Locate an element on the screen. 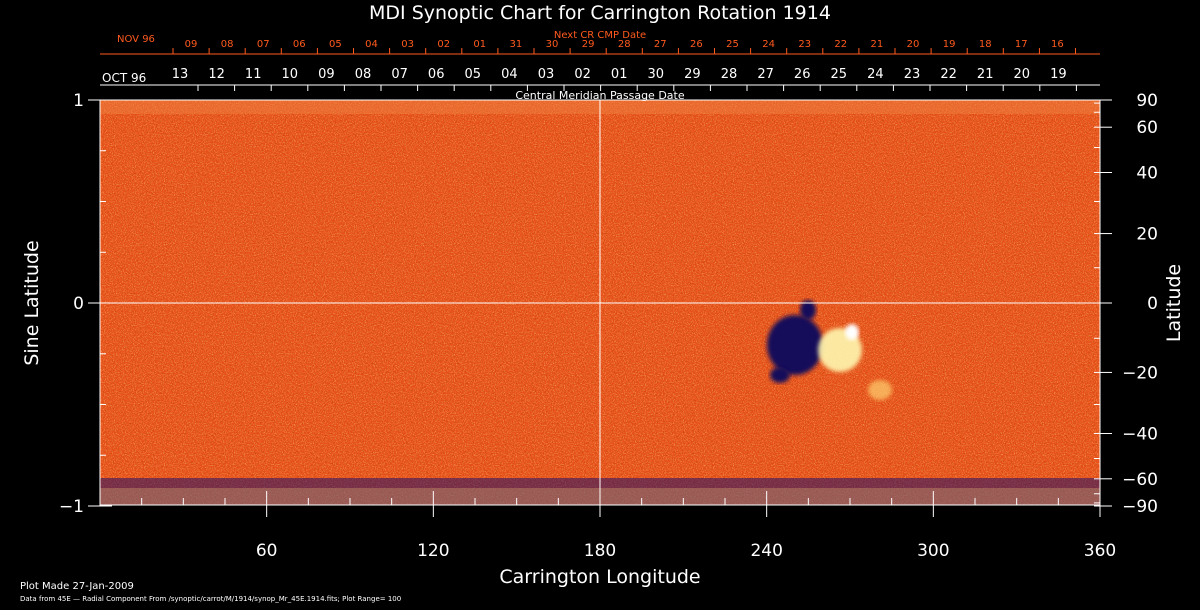  top-axis-label: 05 is located at coordinates (335, 44).